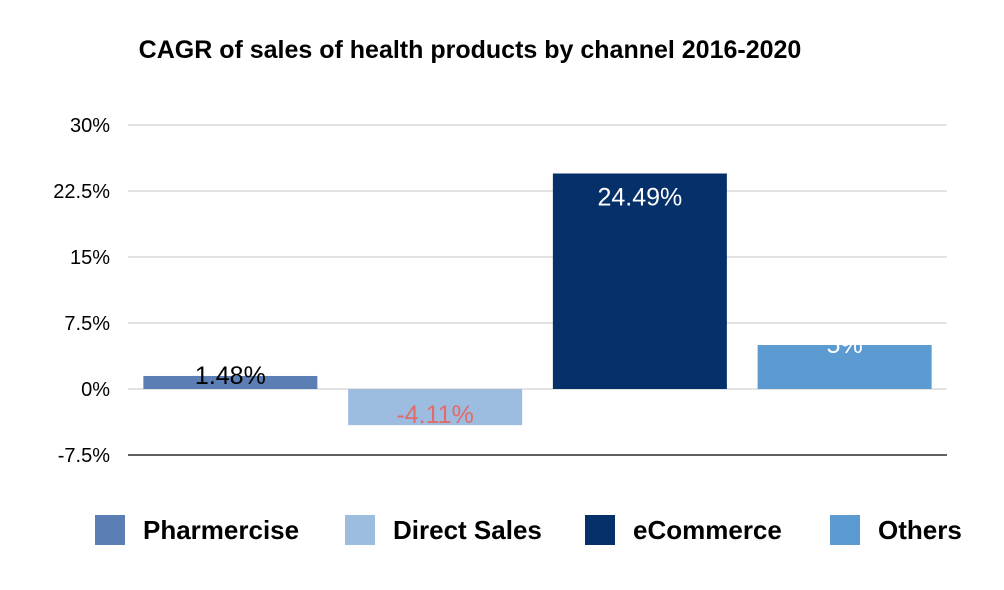 This screenshot has width=1004, height=590. I want to click on y-tick-label: 7.5%, so click(87, 324).